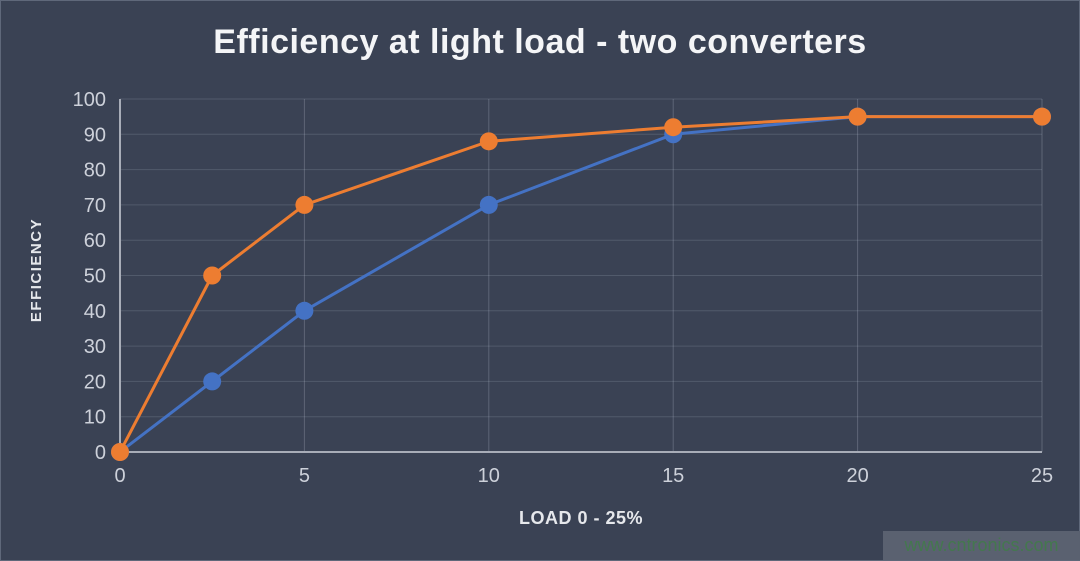 The height and width of the screenshot is (561, 1080). What do you see at coordinates (95, 277) in the screenshot?
I see `y-tick-label: 50` at bounding box center [95, 277].